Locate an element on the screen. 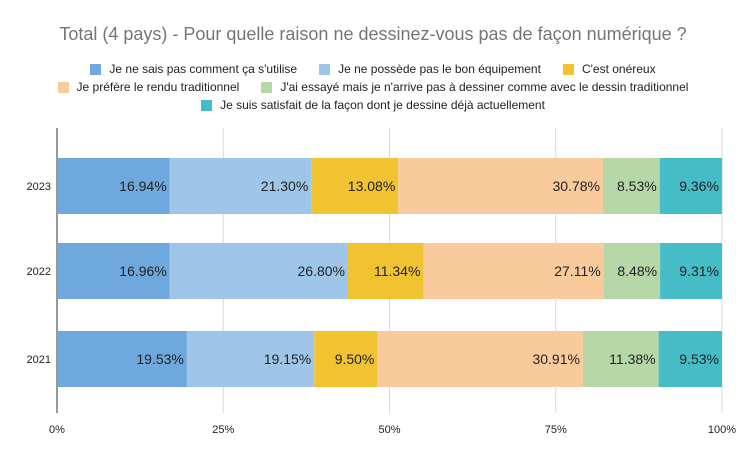  data-label: 9.53% is located at coordinates (699, 359).